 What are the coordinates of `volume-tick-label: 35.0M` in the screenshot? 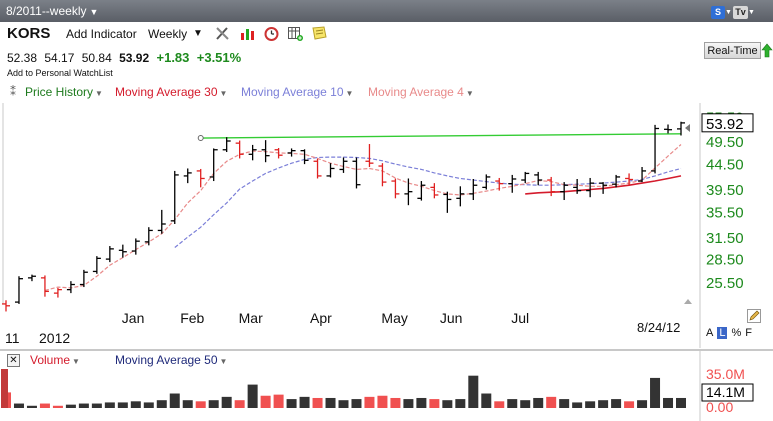 It's located at (725, 374).